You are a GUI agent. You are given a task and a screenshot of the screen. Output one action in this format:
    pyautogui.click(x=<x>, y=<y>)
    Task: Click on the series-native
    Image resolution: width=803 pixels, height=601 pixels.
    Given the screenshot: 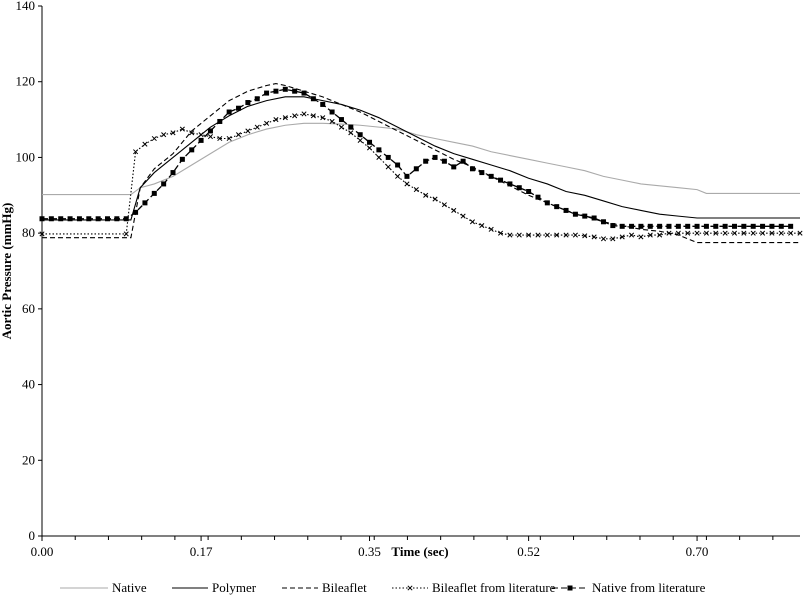 What is the action you would take?
    pyautogui.click(x=421, y=159)
    